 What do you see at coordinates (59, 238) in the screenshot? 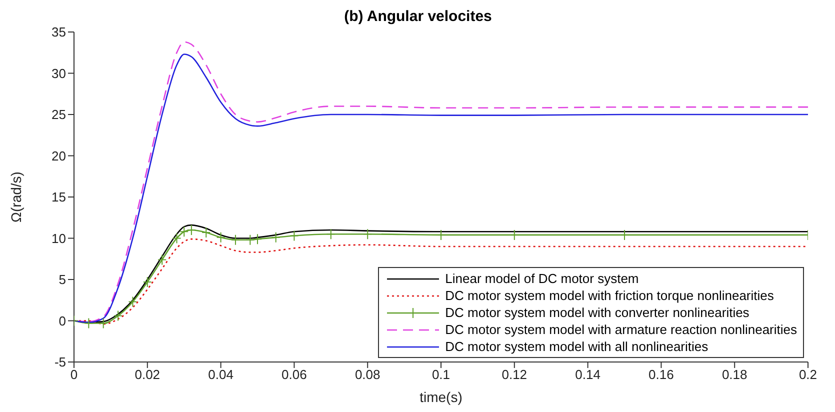
I see `y-tick-label: 10` at bounding box center [59, 238].